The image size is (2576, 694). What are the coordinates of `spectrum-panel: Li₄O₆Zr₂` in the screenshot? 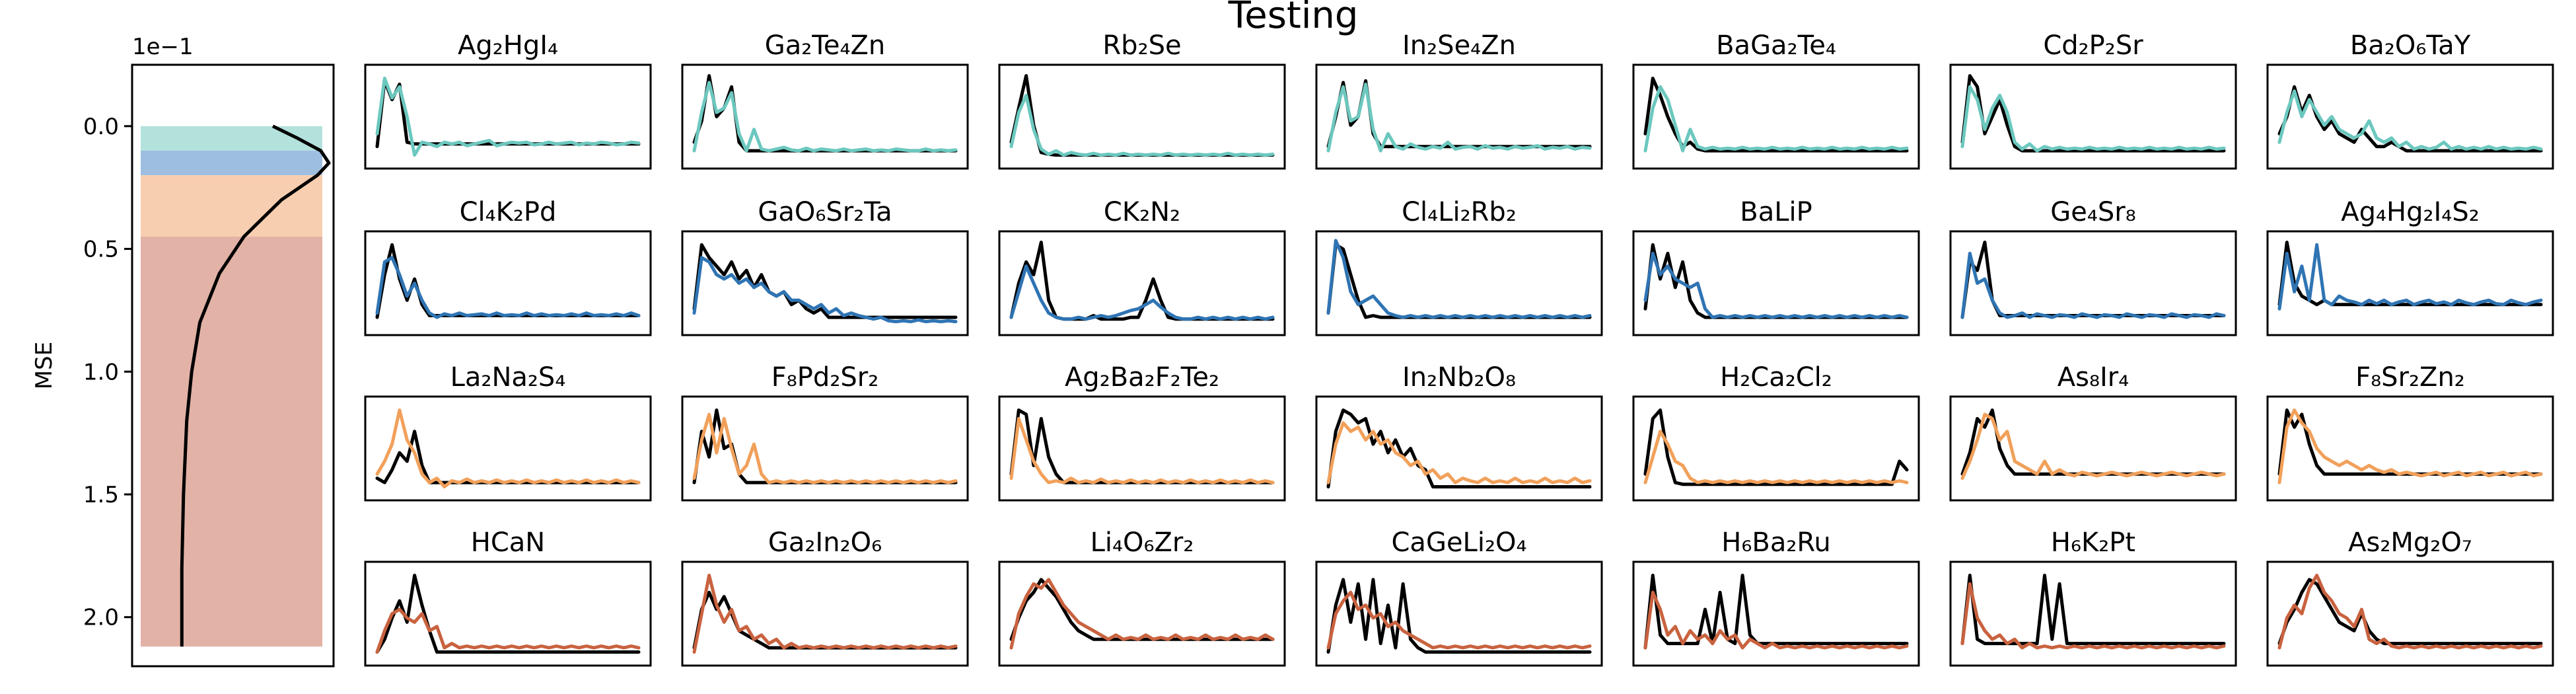 It's located at (1142, 597).